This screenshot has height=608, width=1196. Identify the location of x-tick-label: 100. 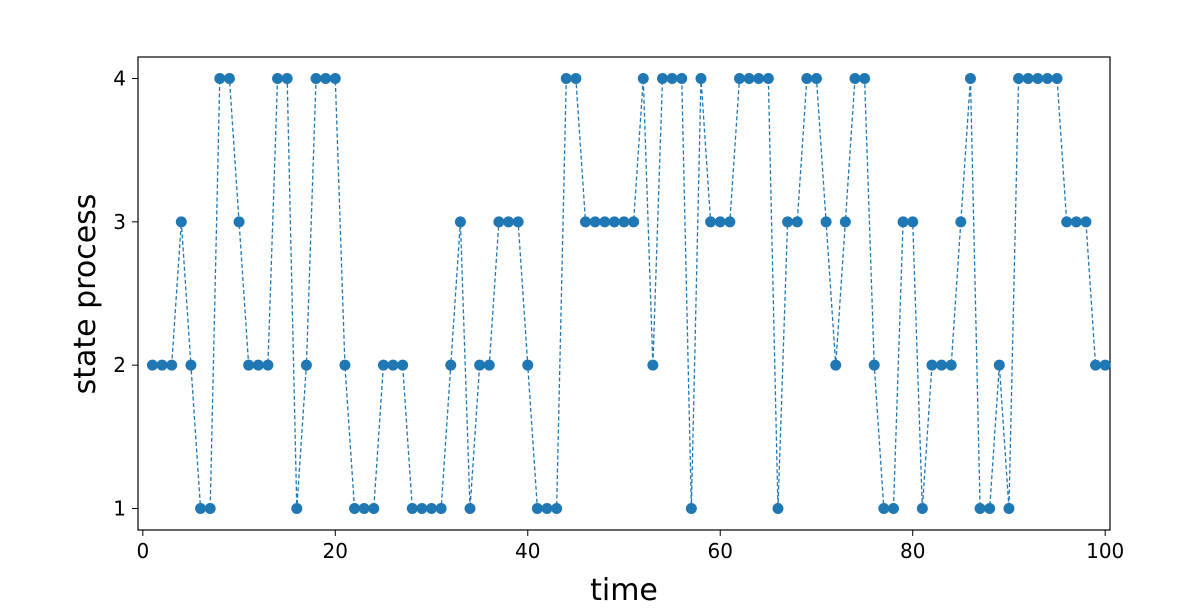
(1105, 551).